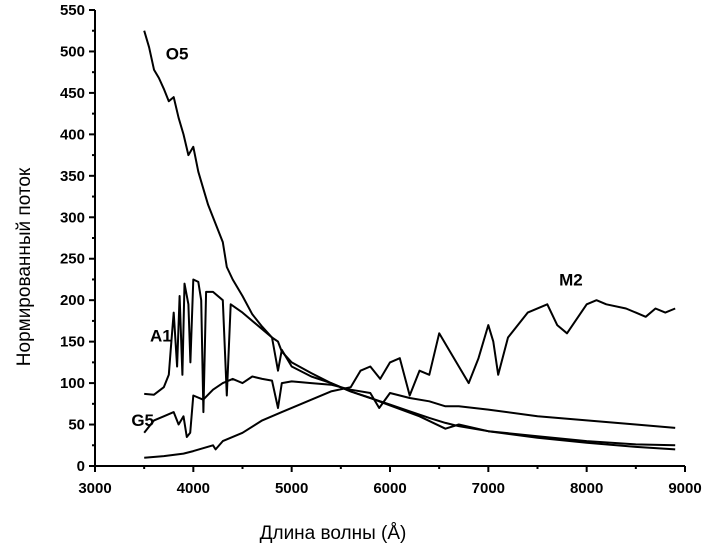  What do you see at coordinates (72, 300) in the screenshot?
I see `y-tick-label: 200` at bounding box center [72, 300].